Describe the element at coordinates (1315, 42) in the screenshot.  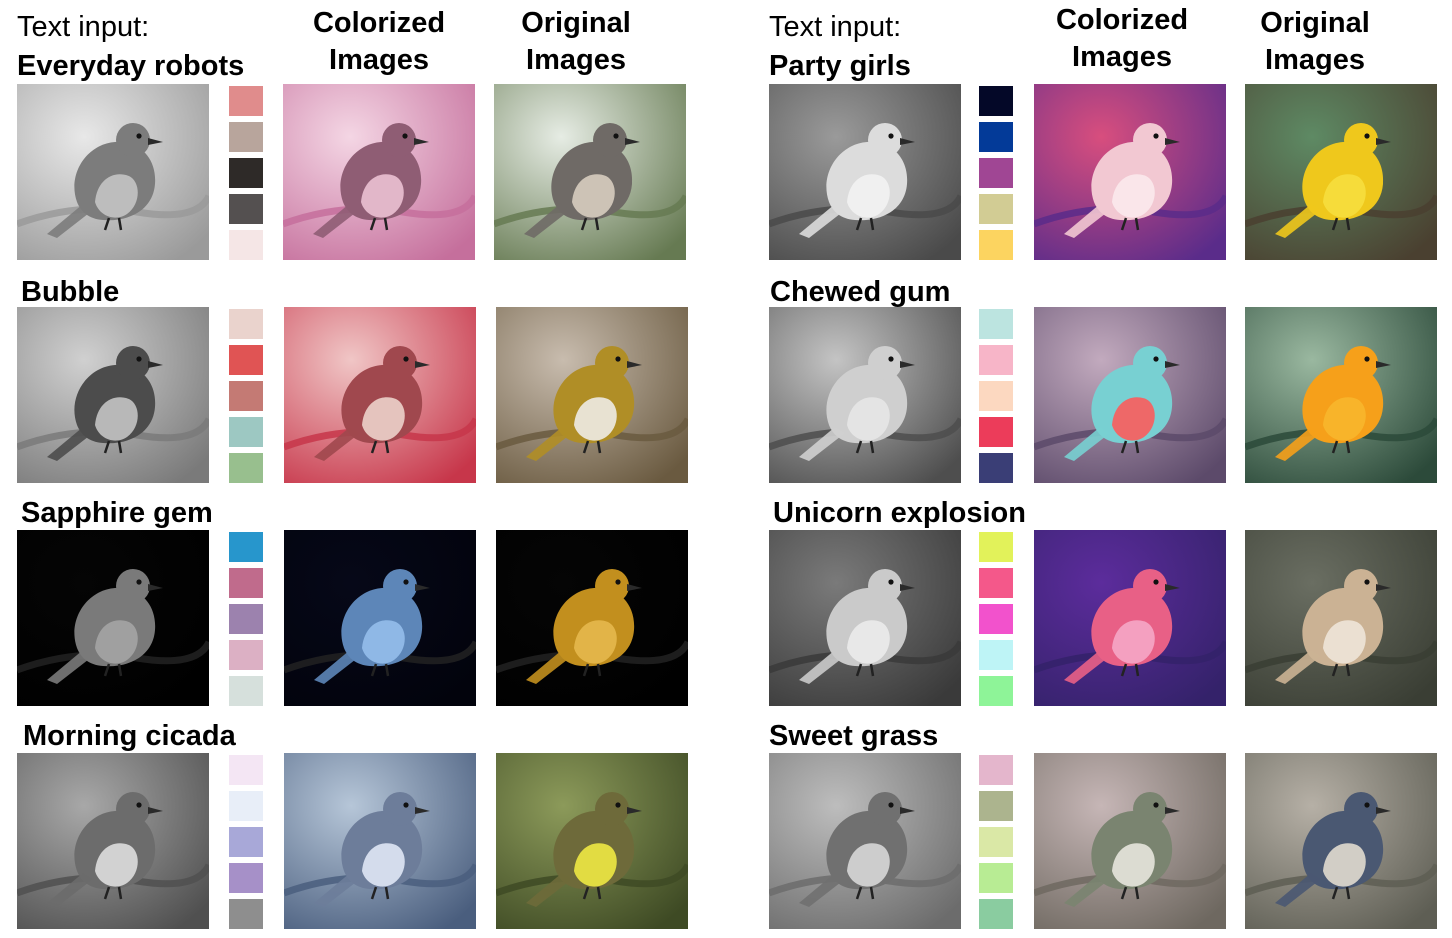
I see `original-header-right: Original Images` at that location.